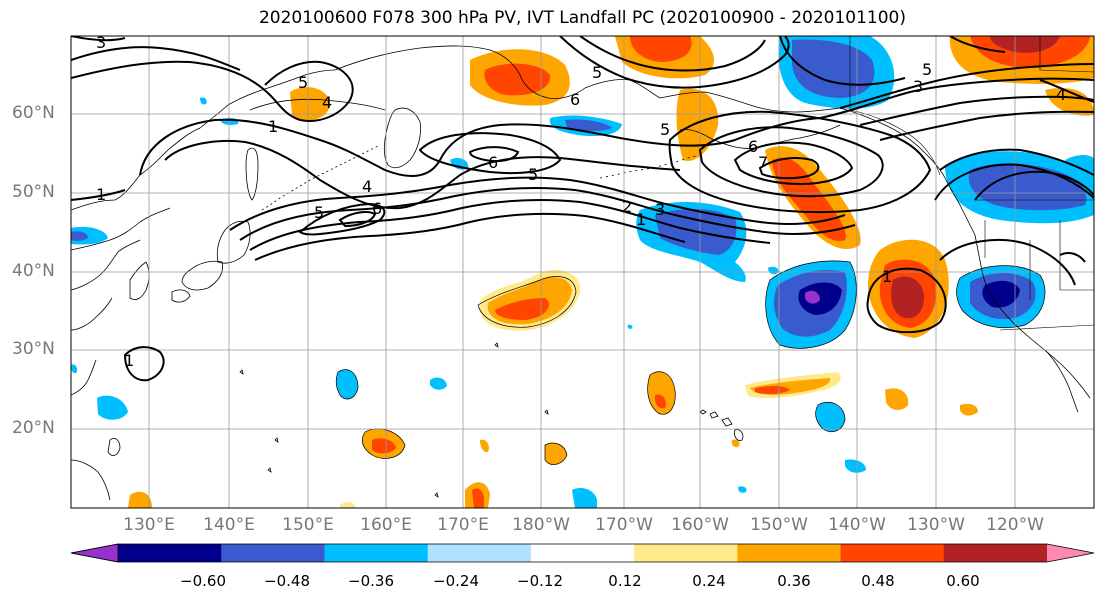 The width and height of the screenshot is (1105, 601). Describe the element at coordinates (463, 525) in the screenshot. I see `lon-label: 170°E` at that location.